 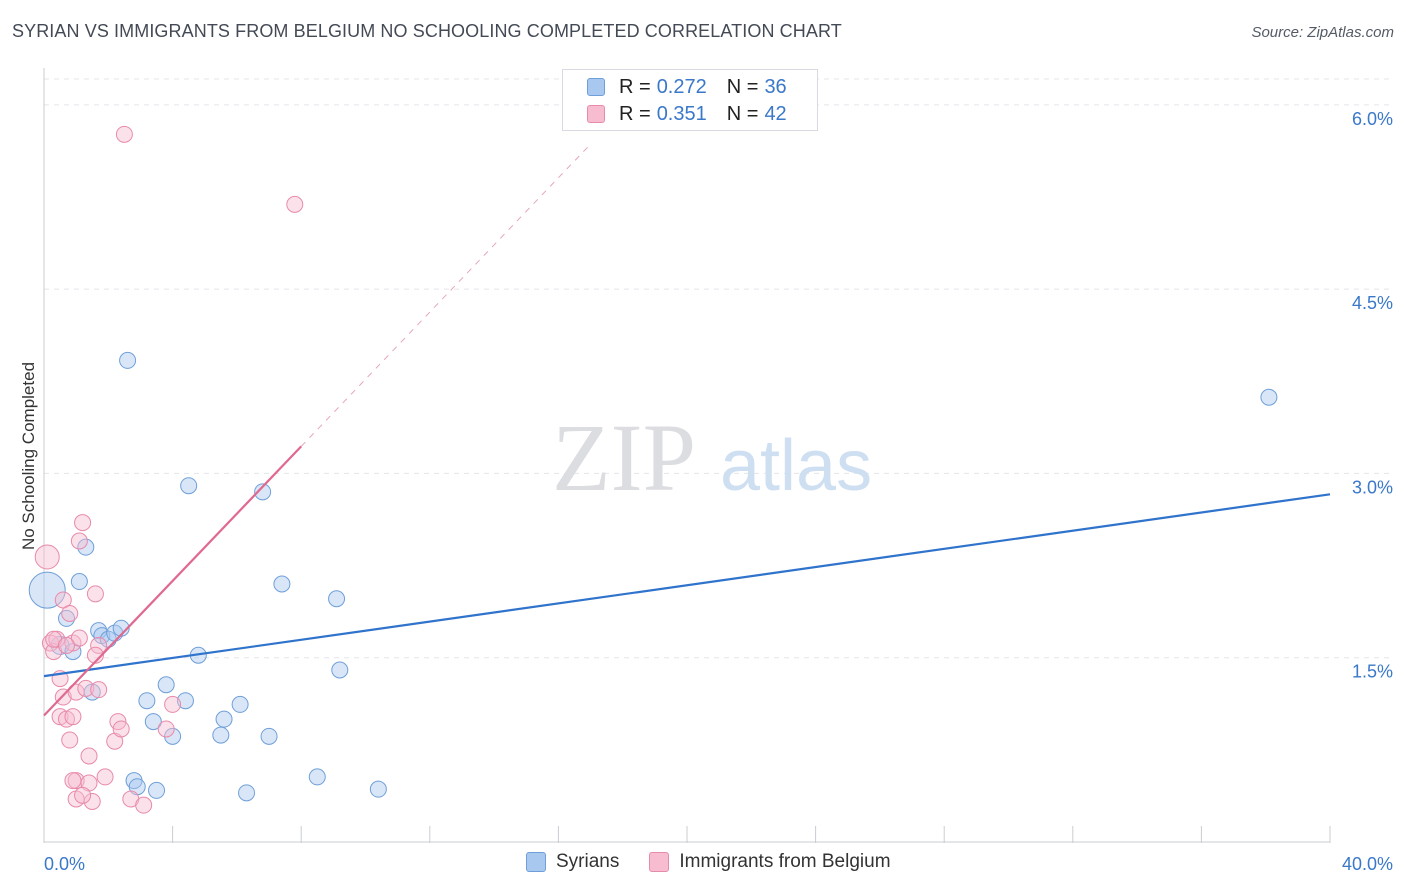 I want to click on y-axis-label: No Schooling Completed, so click(x=28, y=456).